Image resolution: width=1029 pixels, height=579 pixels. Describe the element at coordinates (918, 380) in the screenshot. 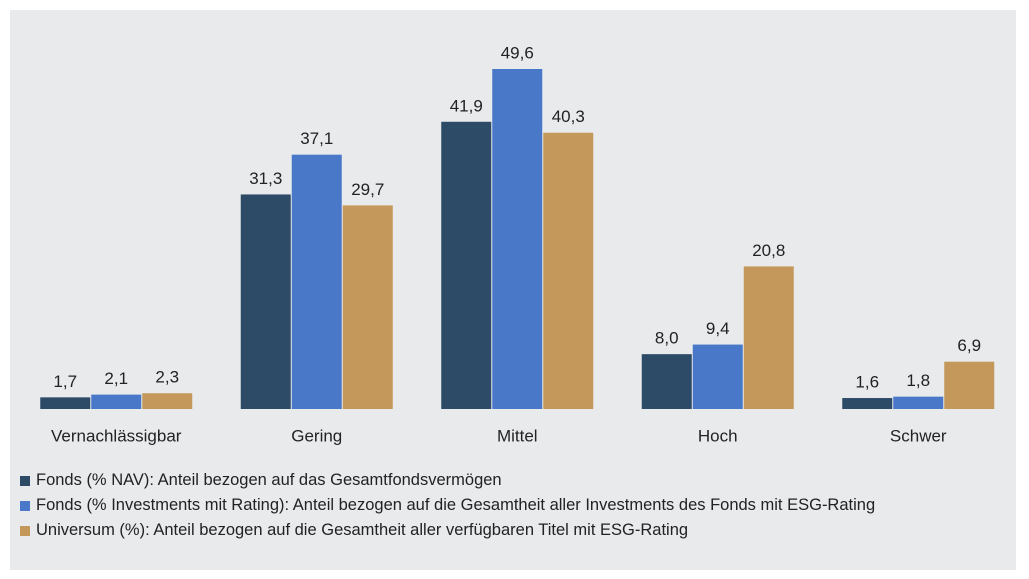

I see `data-label: 1,8` at that location.